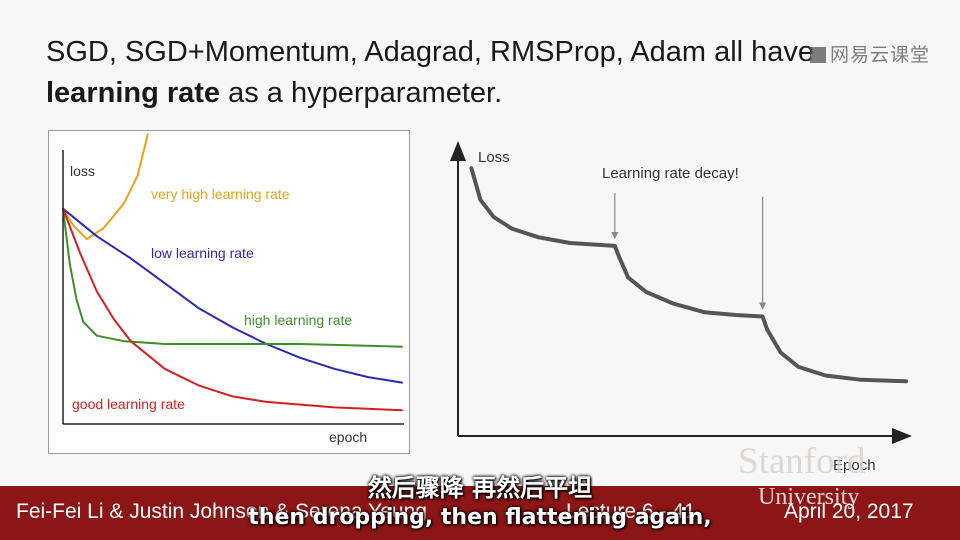  What do you see at coordinates (128, 404) in the screenshot?
I see `series-label-good: good learning rate` at bounding box center [128, 404].